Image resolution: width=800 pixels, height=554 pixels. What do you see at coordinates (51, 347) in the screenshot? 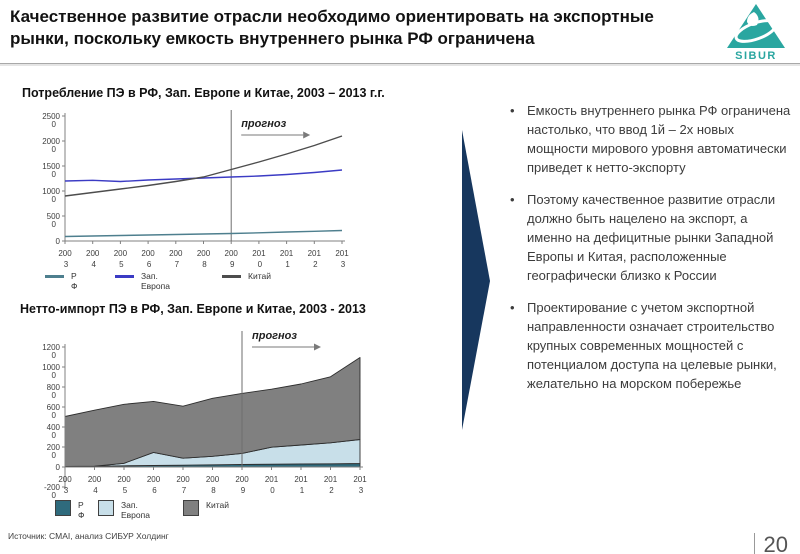
I see `svg-text: 1200` at bounding box center [51, 347].